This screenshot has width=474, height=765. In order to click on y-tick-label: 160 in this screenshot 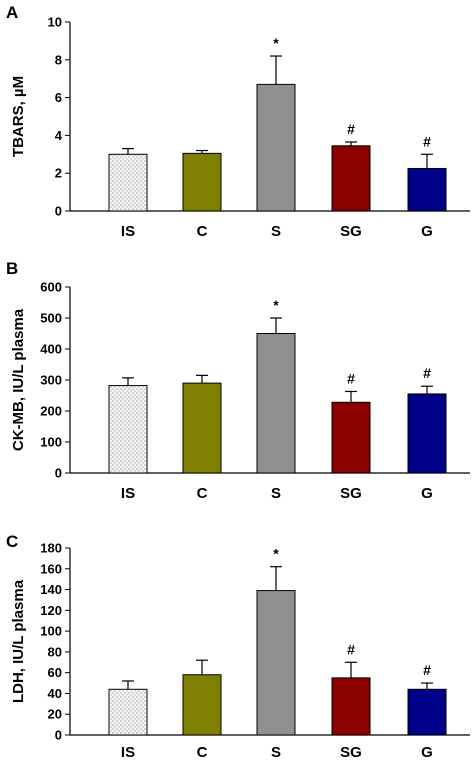, I will do `click(51, 568)`.